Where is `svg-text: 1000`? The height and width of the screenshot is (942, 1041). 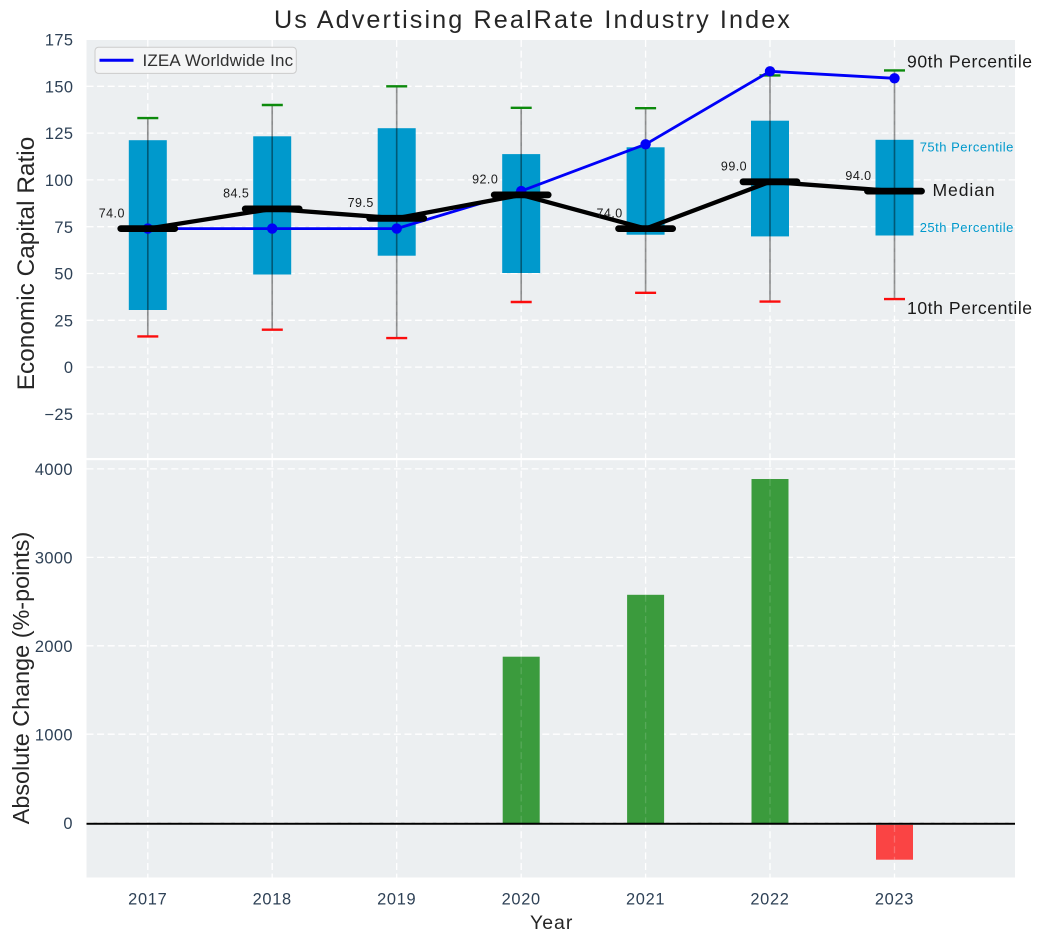 svg-text: 1000 is located at coordinates (54, 735).